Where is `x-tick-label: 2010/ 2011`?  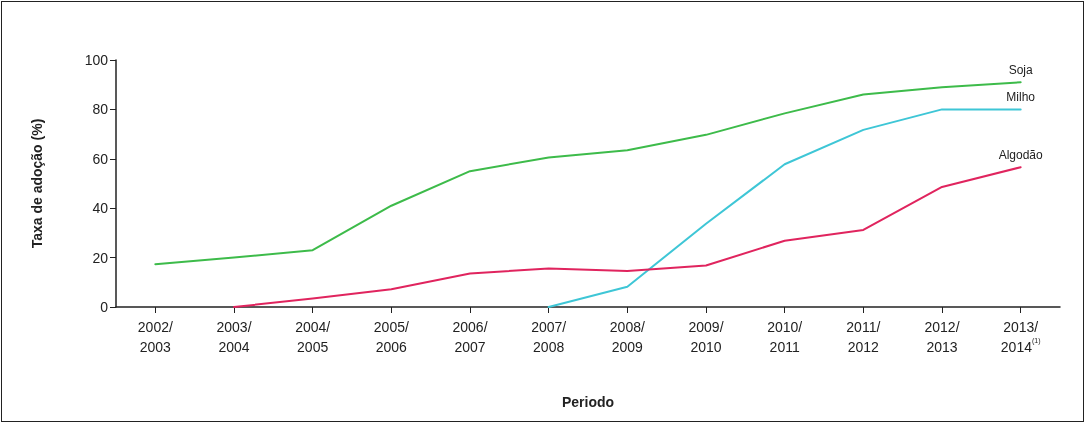 x-tick-label: 2010/ 2011 is located at coordinates (785, 337).